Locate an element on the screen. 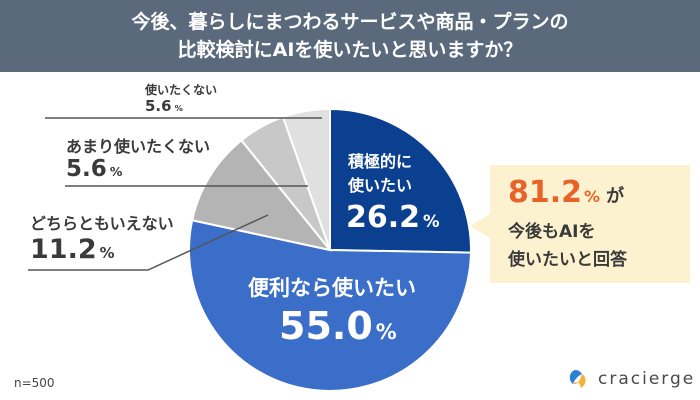 This screenshot has height=400, width=700. value-active-number: 26.2 is located at coordinates (383, 217).